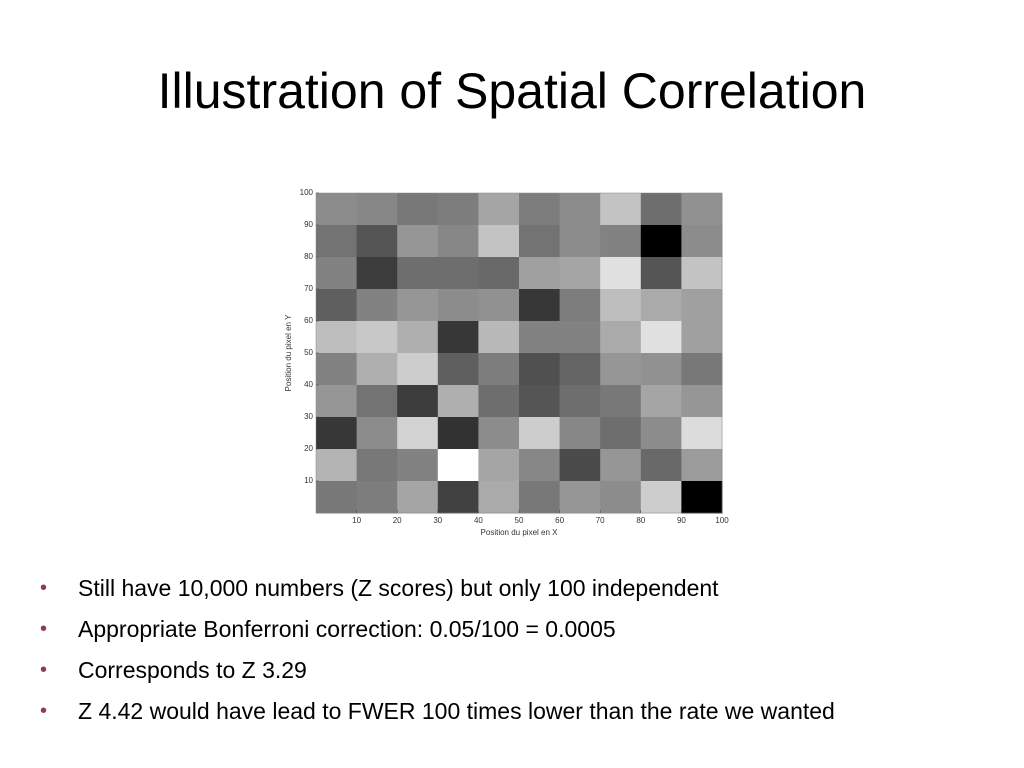 The height and width of the screenshot is (768, 1024). What do you see at coordinates (640, 520) in the screenshot?
I see `x-tick-label: 80` at bounding box center [640, 520].